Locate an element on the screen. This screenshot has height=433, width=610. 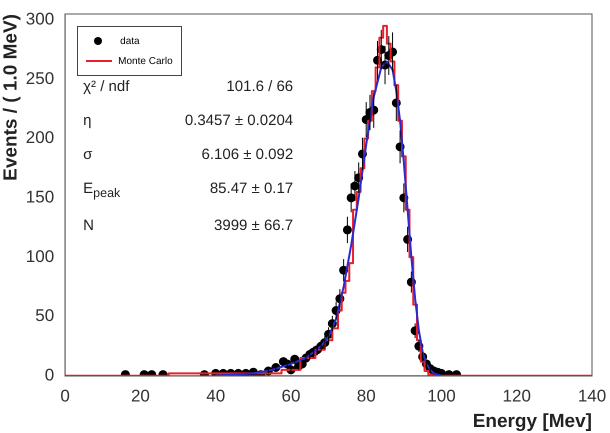
annotation: σ is located at coordinates (88, 154).